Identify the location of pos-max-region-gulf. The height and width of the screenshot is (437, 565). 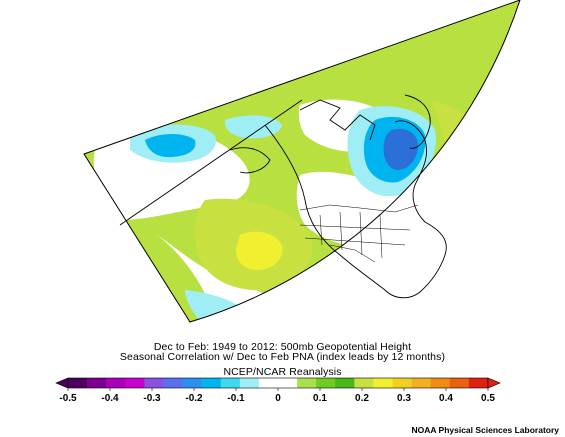
(406, 270).